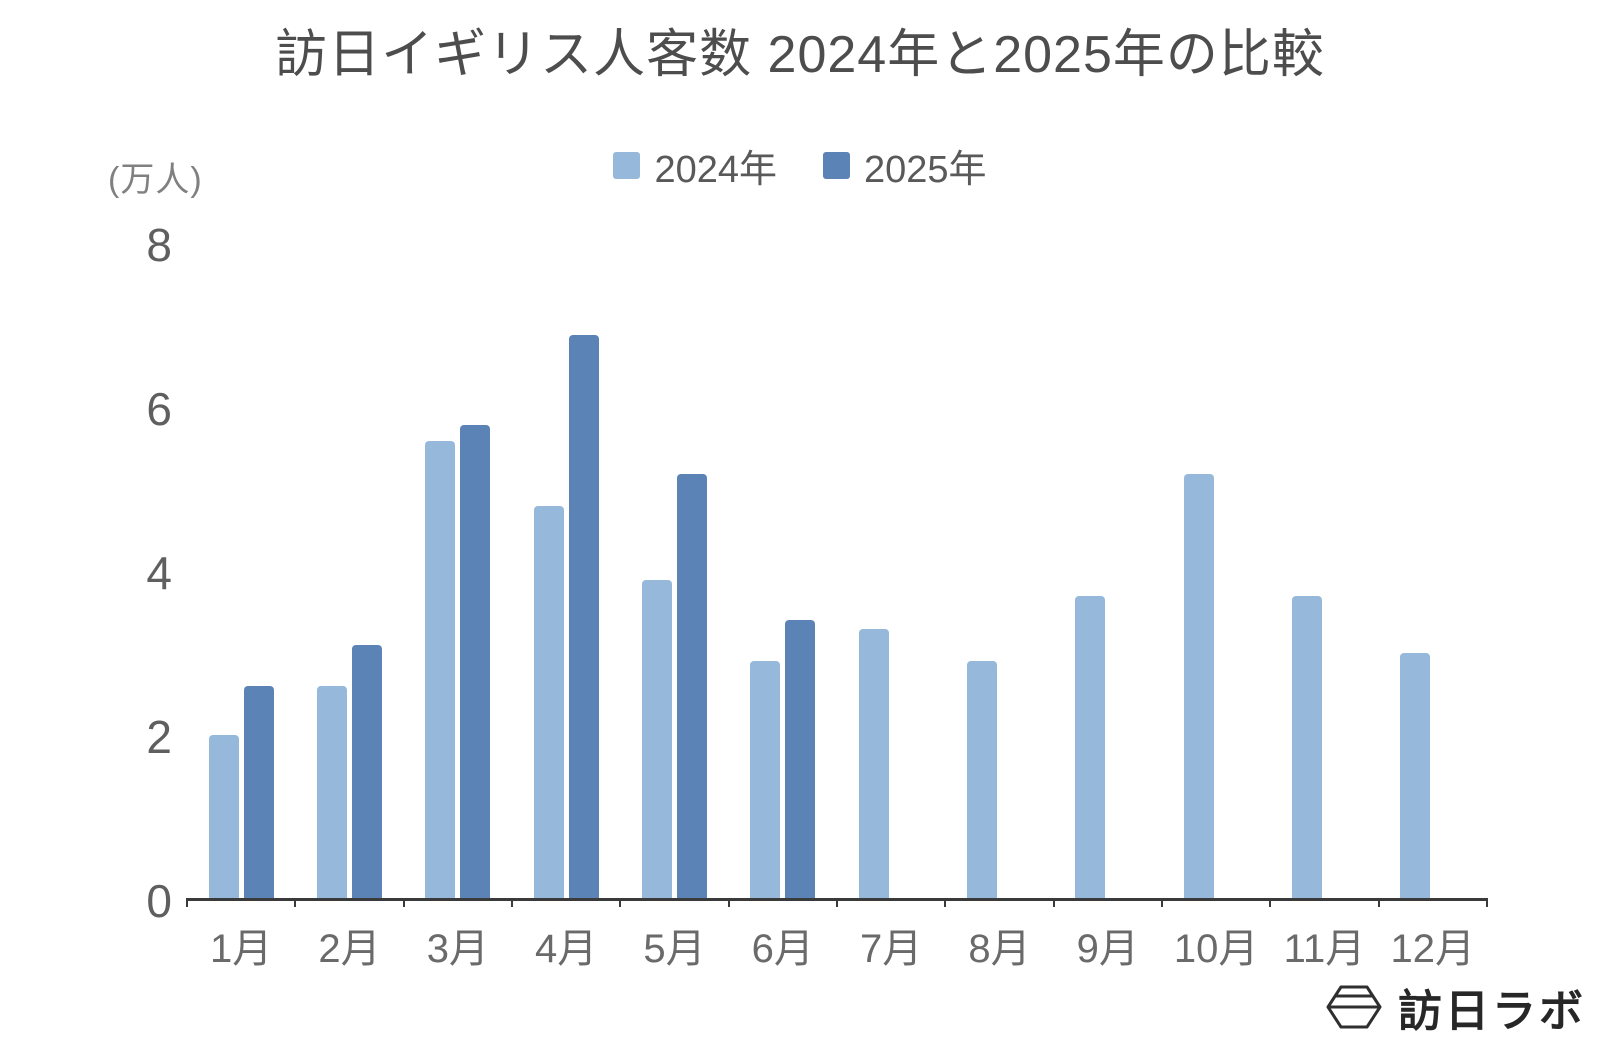 The width and height of the screenshot is (1600, 1047). I want to click on x-label-4月: 4月, so click(566, 949).